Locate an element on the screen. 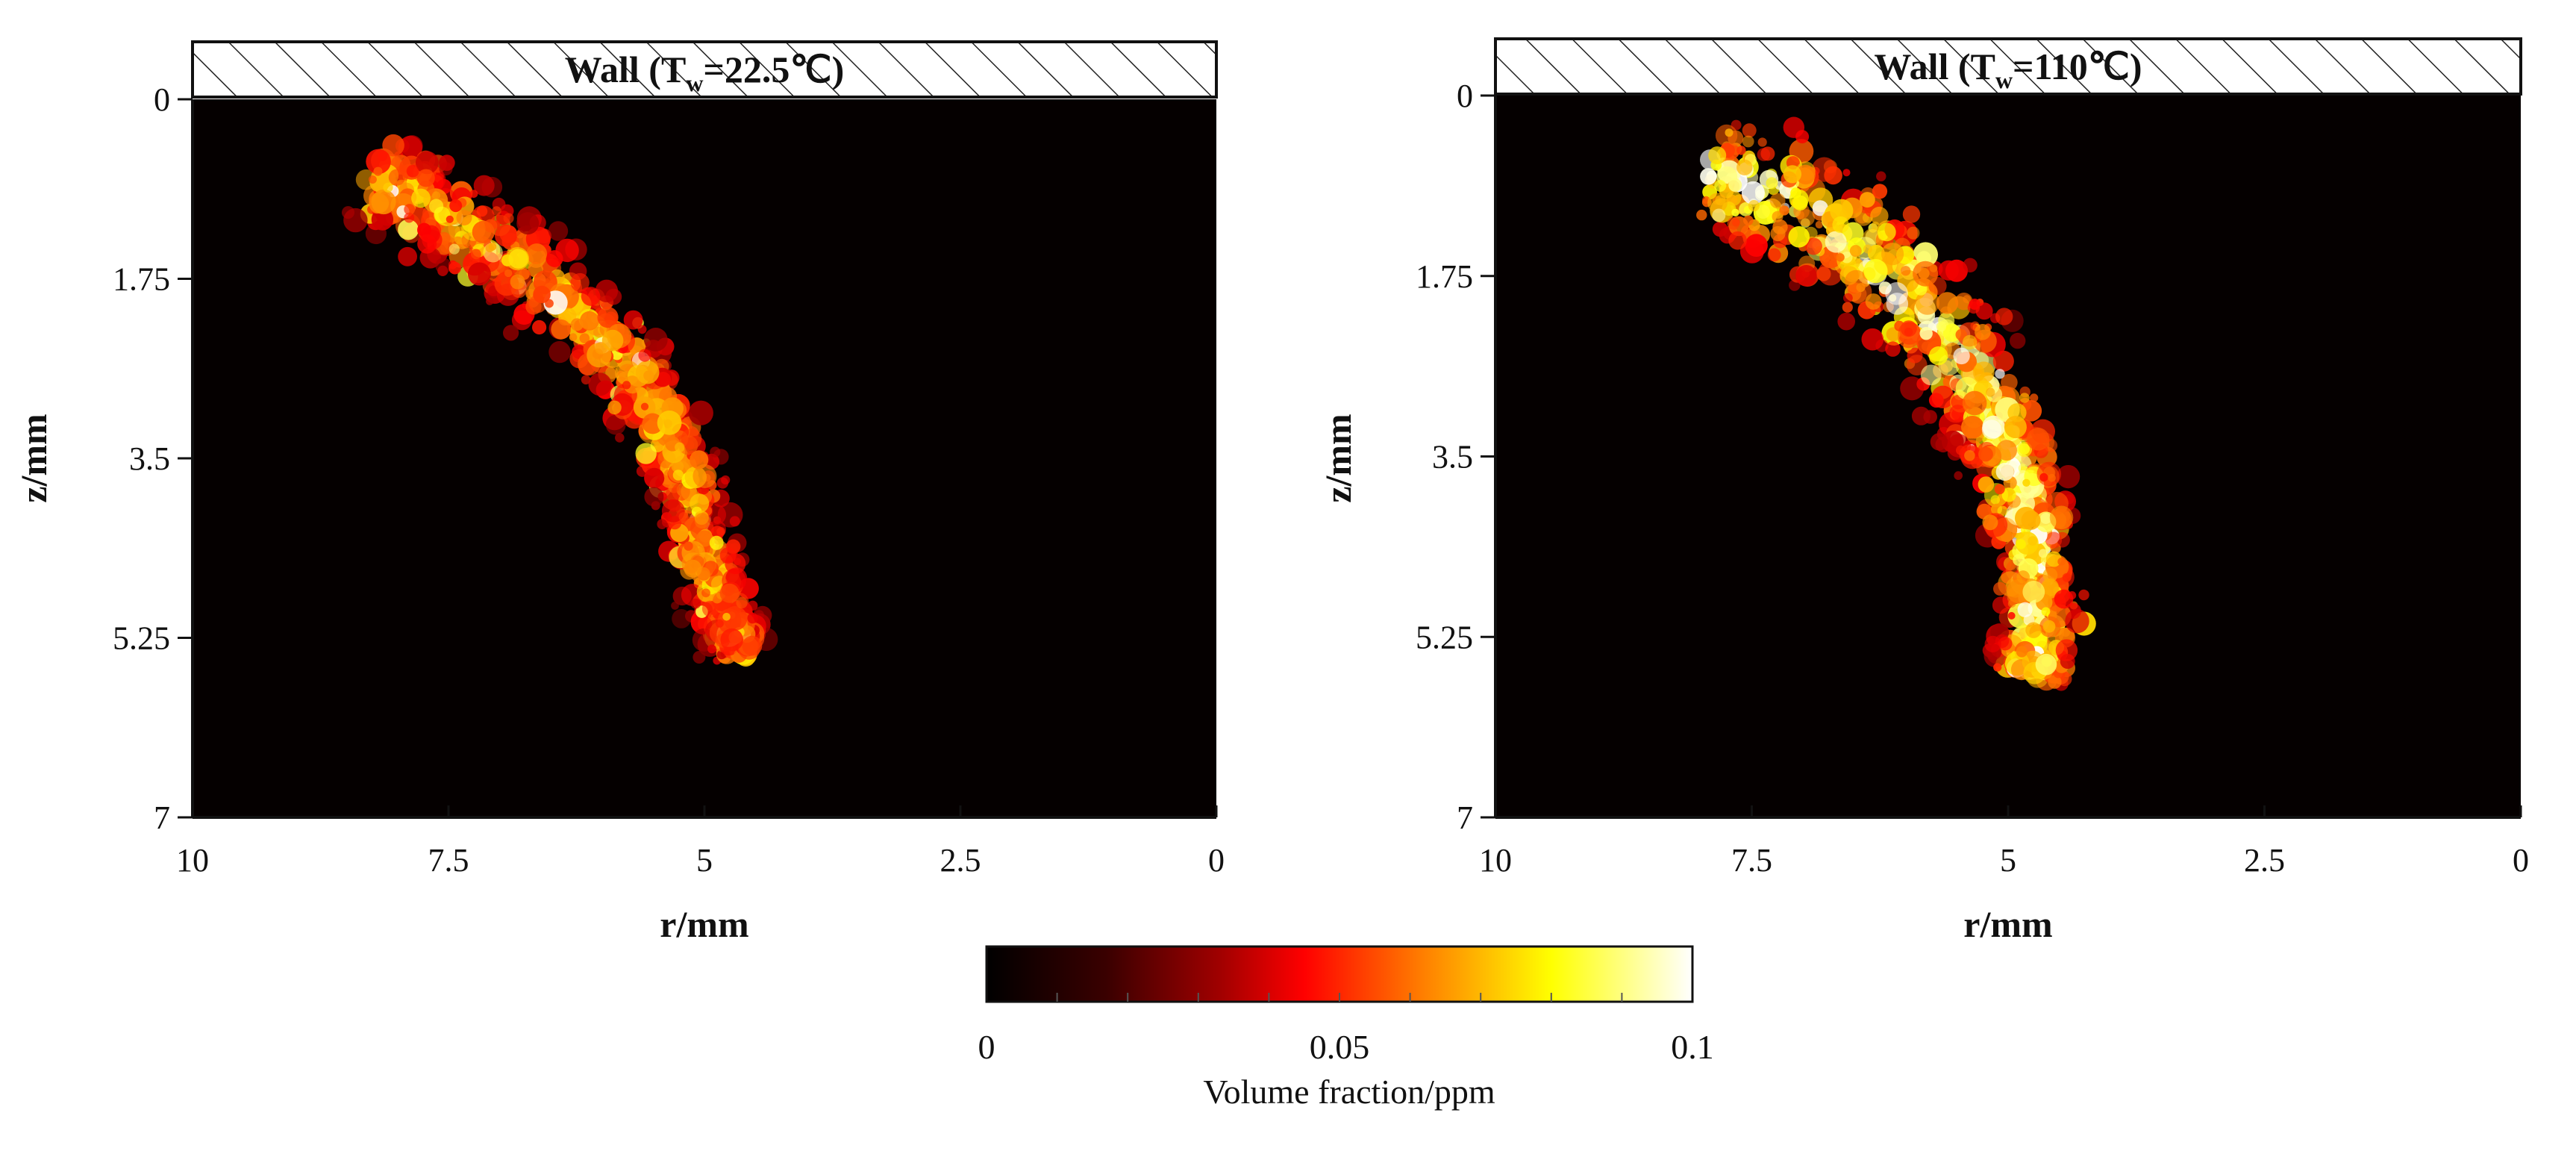 This screenshot has width=2576, height=1157. x-tick-label: 7.5 is located at coordinates (1751, 861).